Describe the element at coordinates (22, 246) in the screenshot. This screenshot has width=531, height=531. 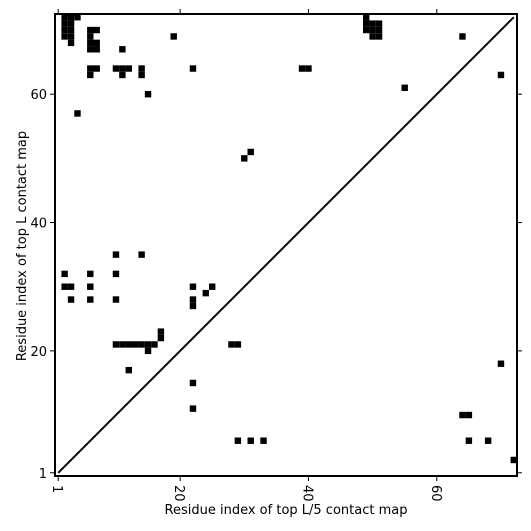
I see `y-axis-label: Residue index of top L contact map` at that location.